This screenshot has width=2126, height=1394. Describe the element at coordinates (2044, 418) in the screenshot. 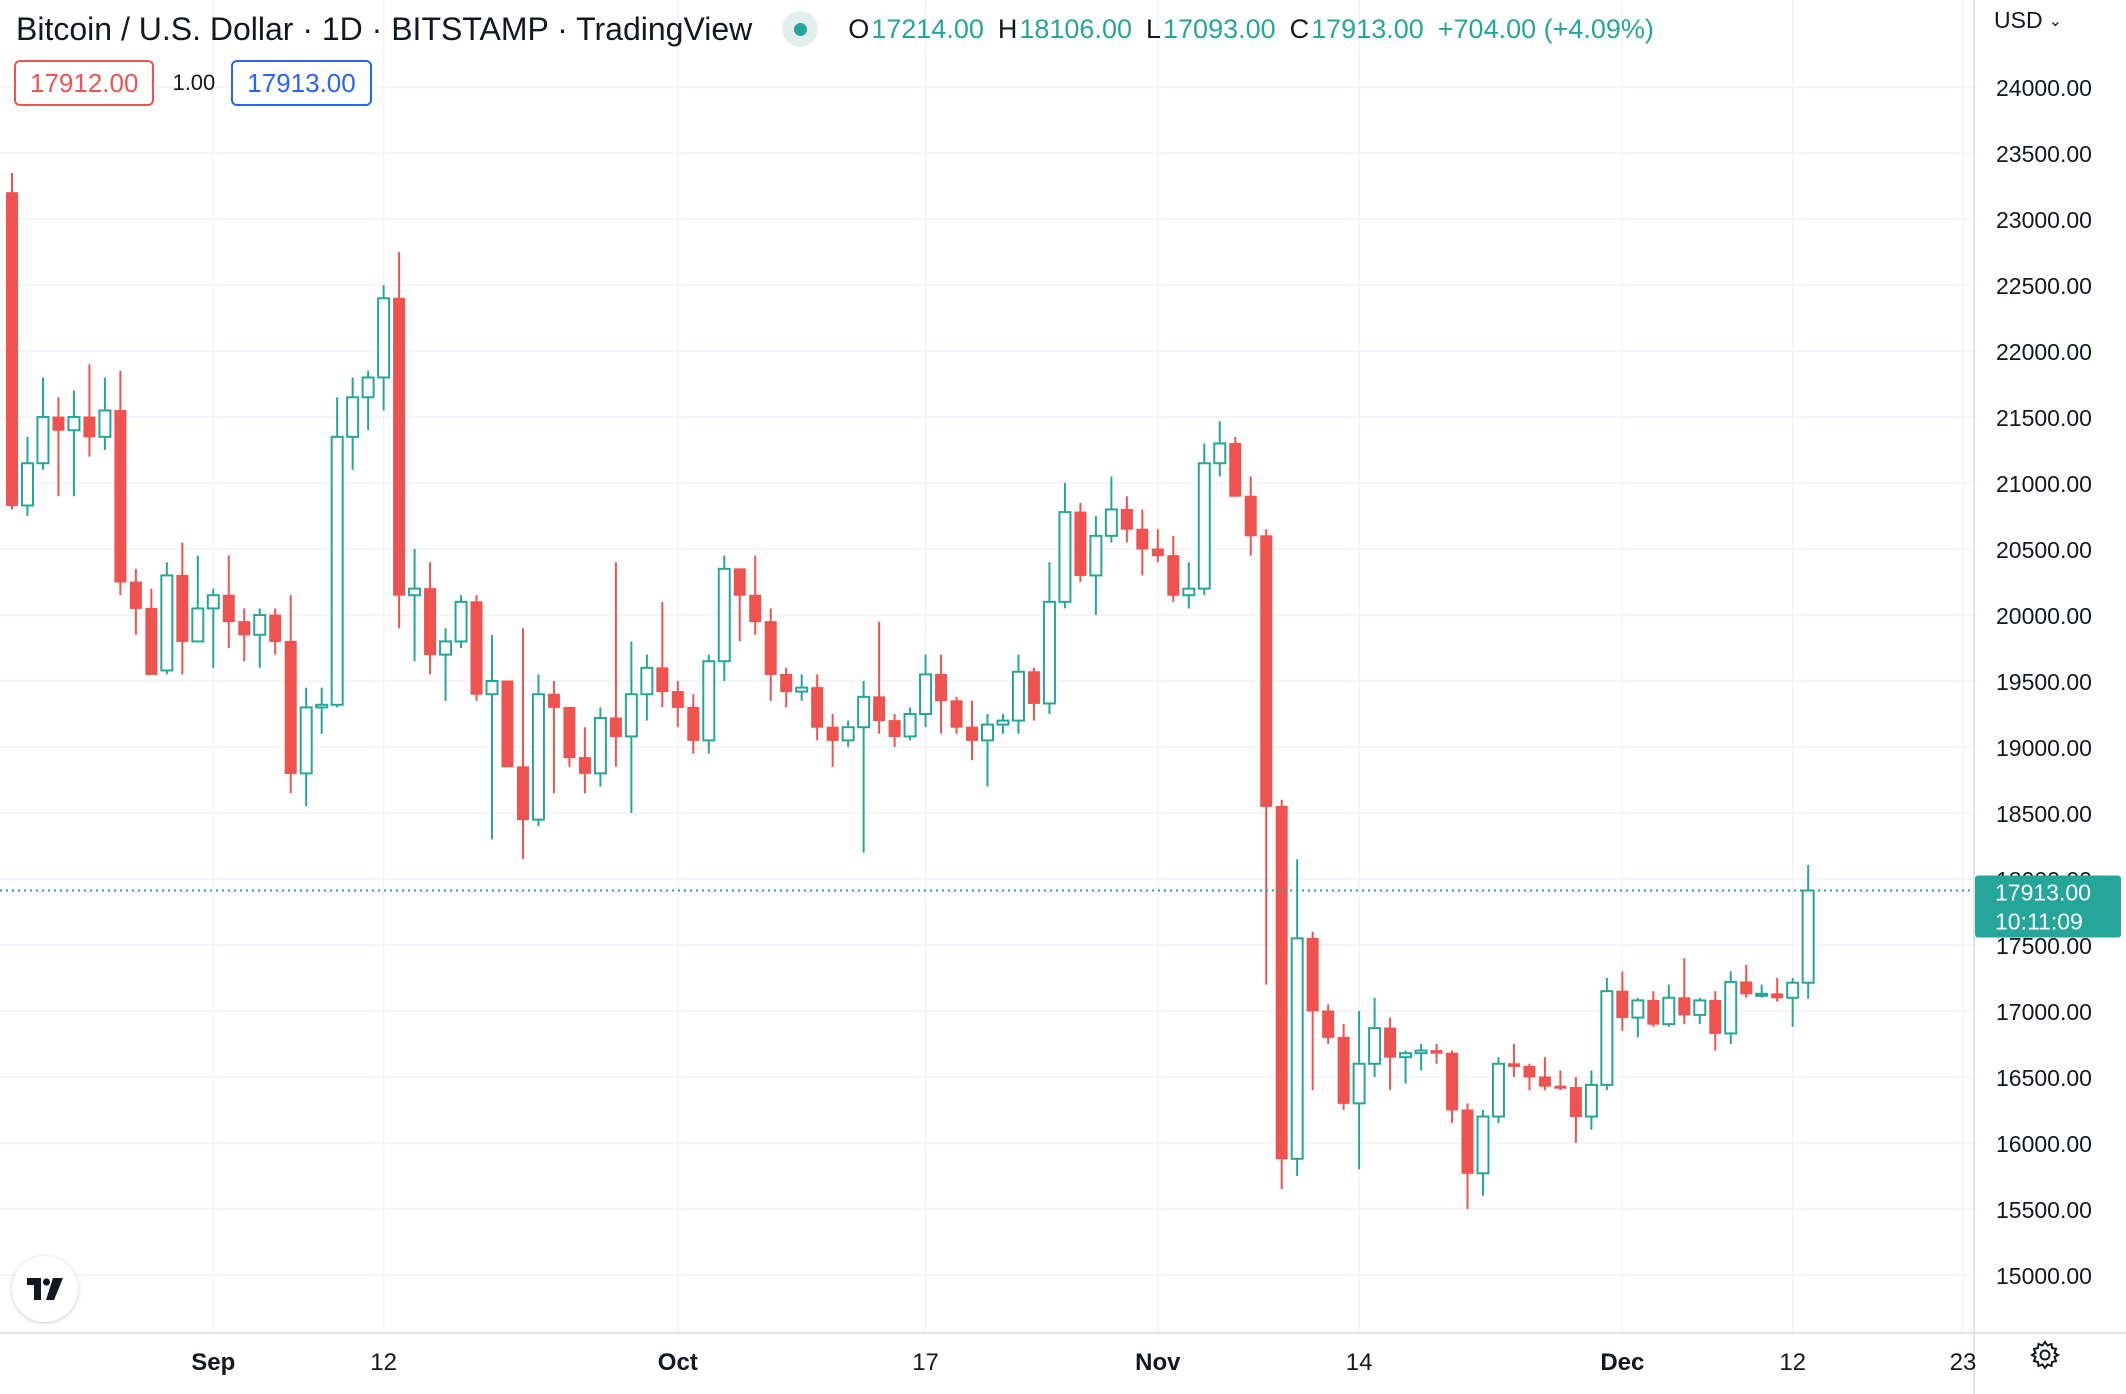

I see `price-tick-label: 21500.00` at that location.